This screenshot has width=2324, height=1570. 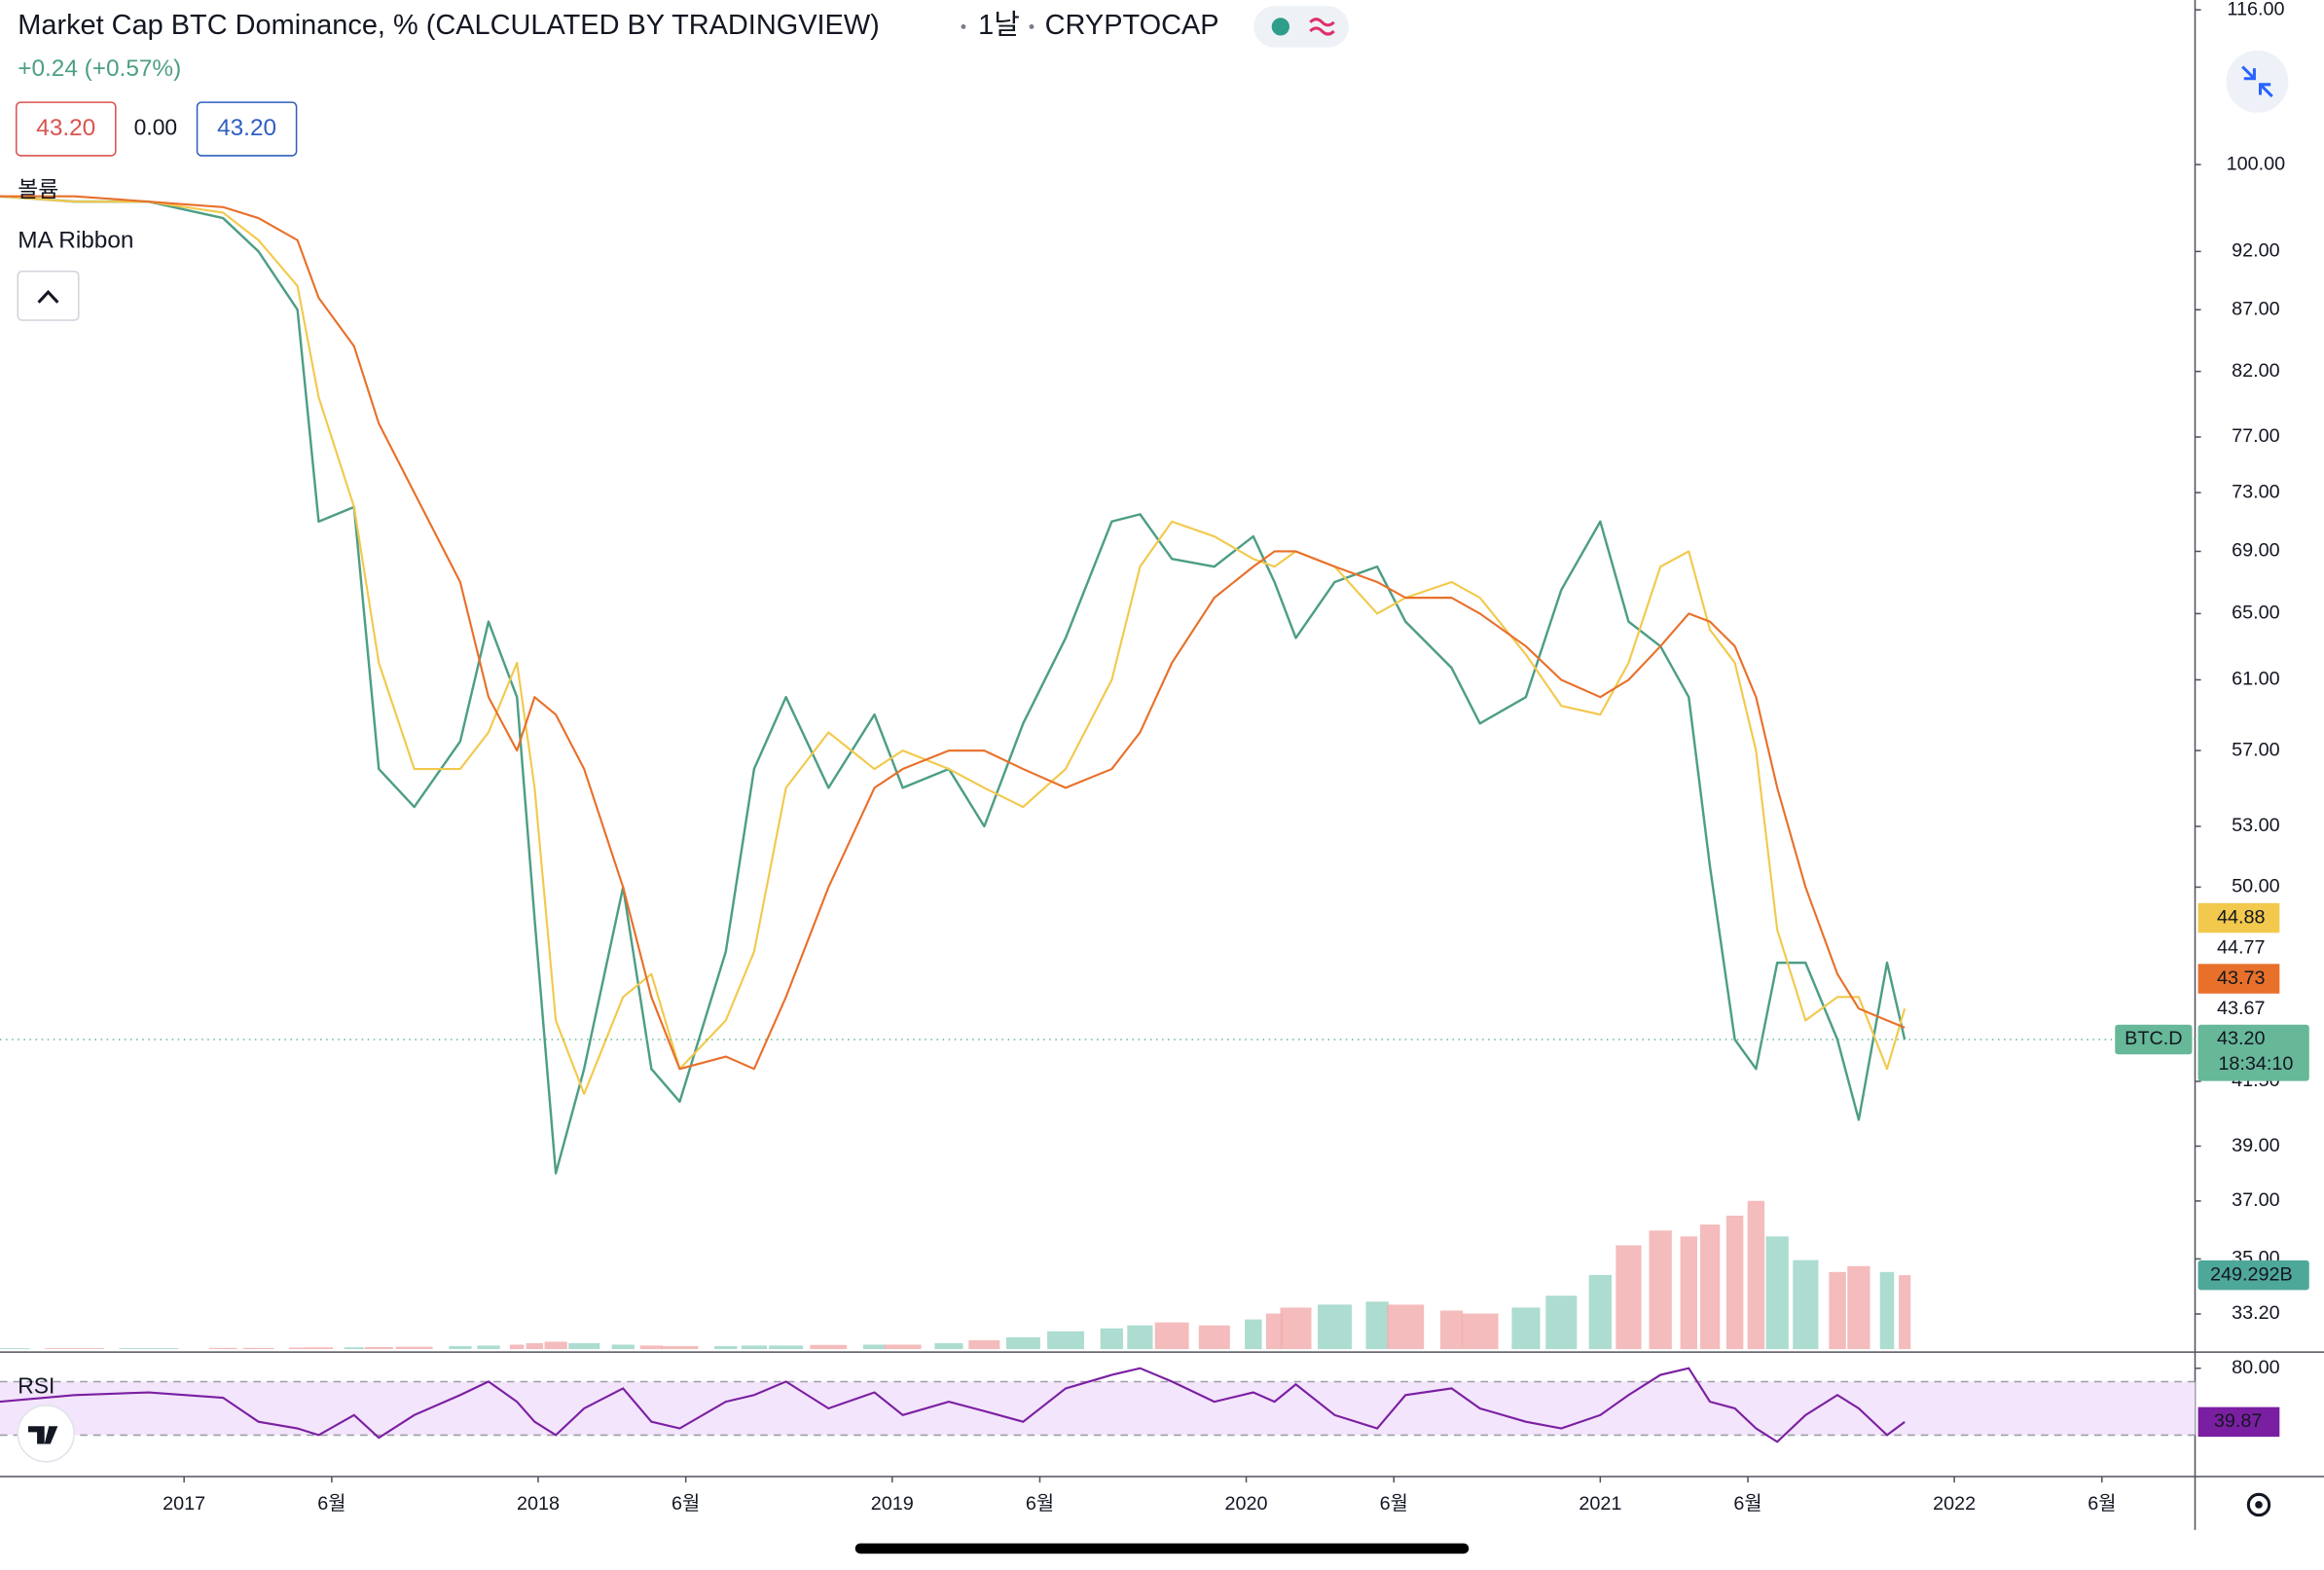 What do you see at coordinates (42, 1435) in the screenshot?
I see `logo-glyph` at bounding box center [42, 1435].